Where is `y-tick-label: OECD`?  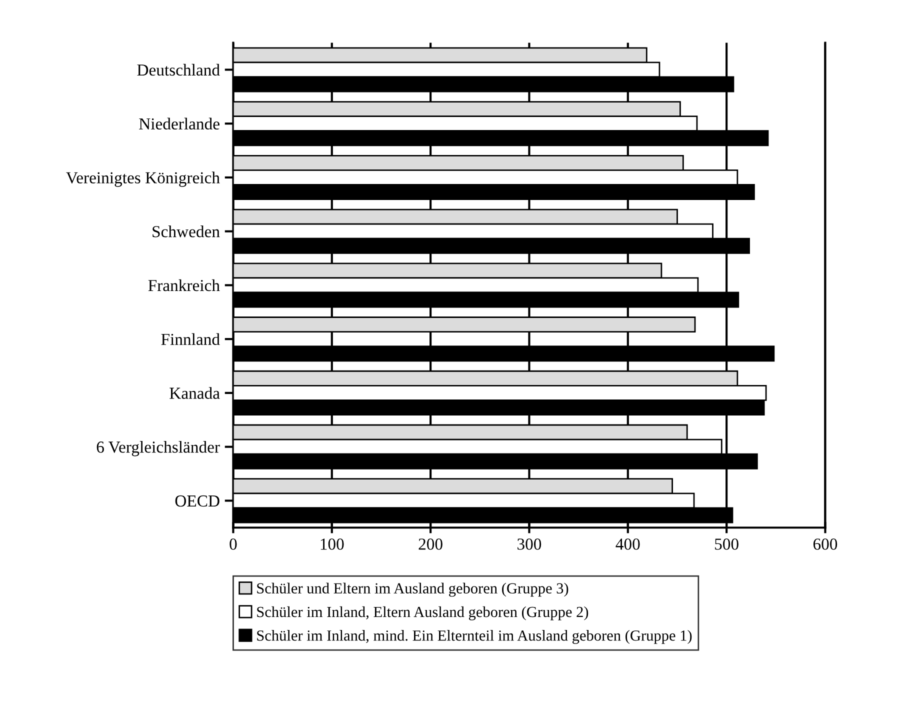
y-tick-label: OECD is located at coordinates (197, 501).